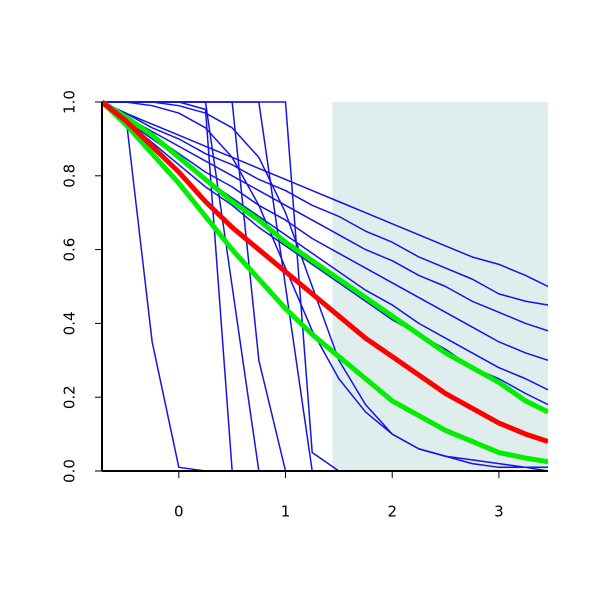 This screenshot has height=600, width=600. Describe the element at coordinates (70, 397) in the screenshot. I see `y-tick-label: 0.2` at that location.